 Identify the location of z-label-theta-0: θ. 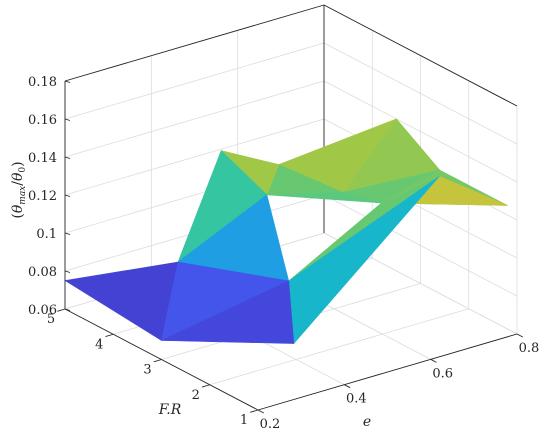
(18, 176).